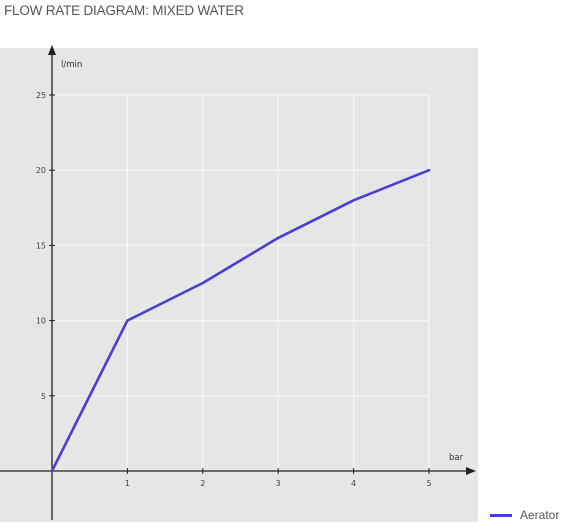  Describe the element at coordinates (124, 10) in the screenshot. I see `chart-title: FLOW RATE DIAGRAM: MIXED WATER` at that location.